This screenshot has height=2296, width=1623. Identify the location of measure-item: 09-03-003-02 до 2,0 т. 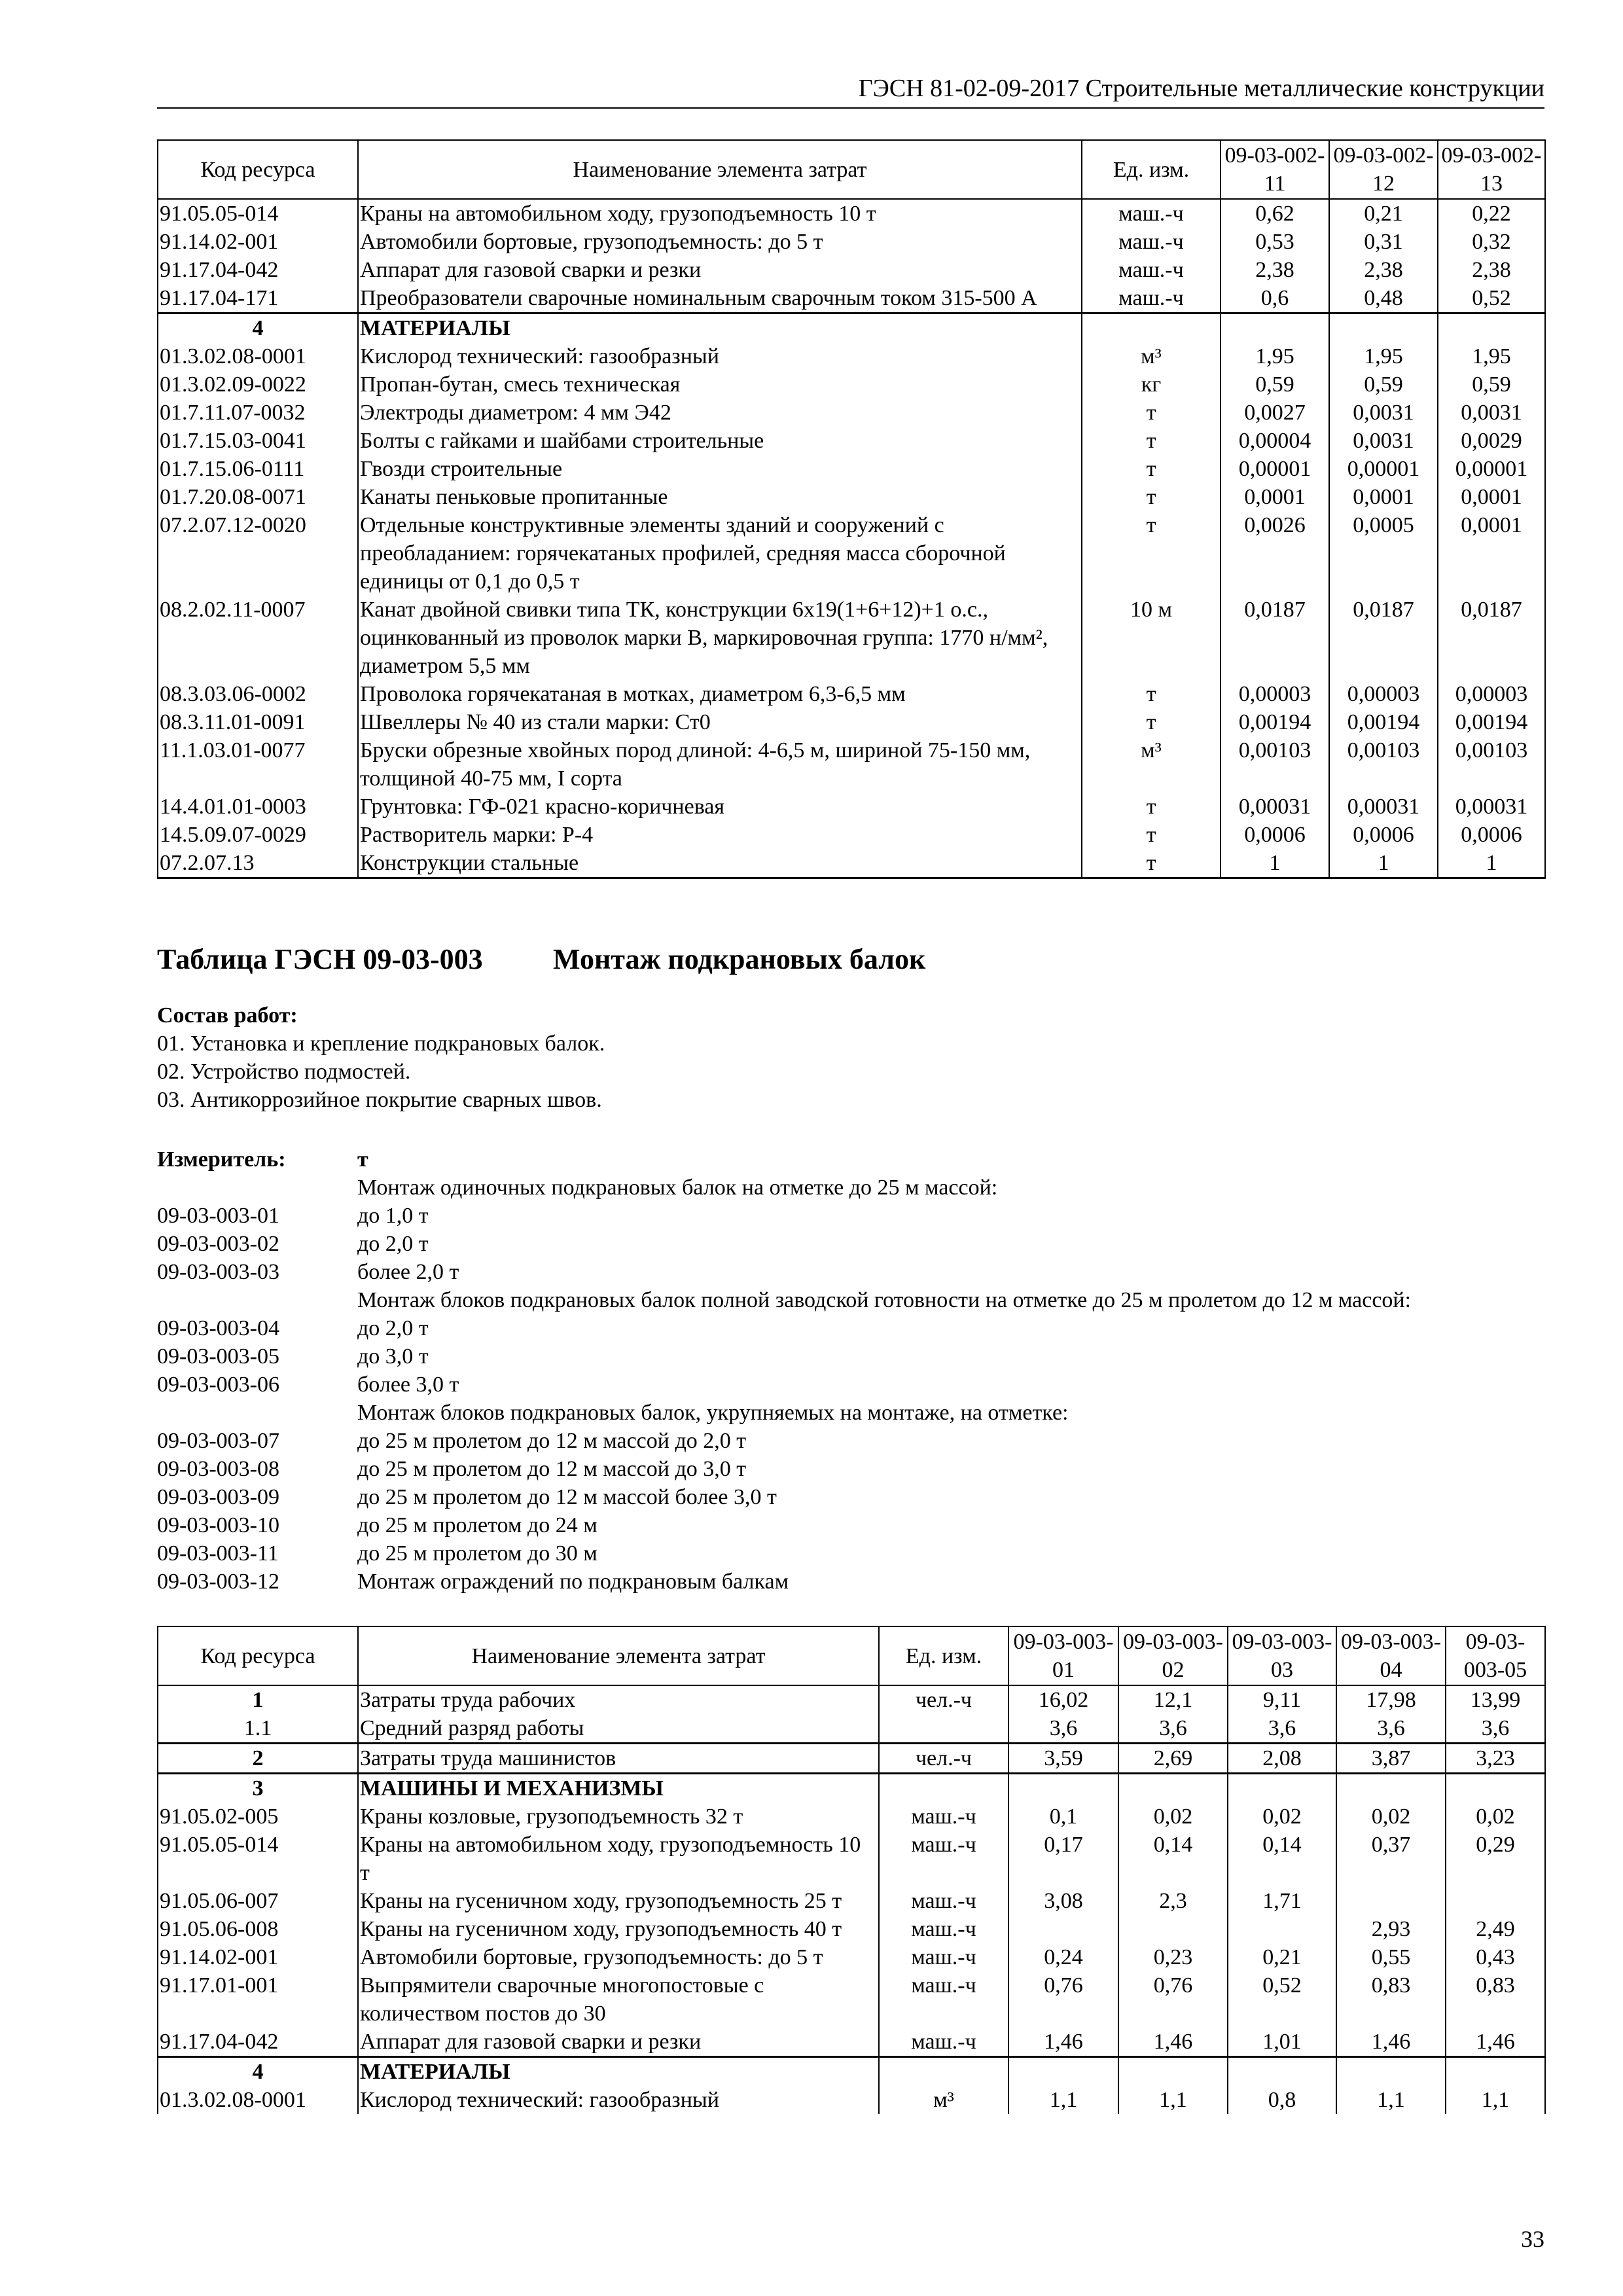
(784, 1244).